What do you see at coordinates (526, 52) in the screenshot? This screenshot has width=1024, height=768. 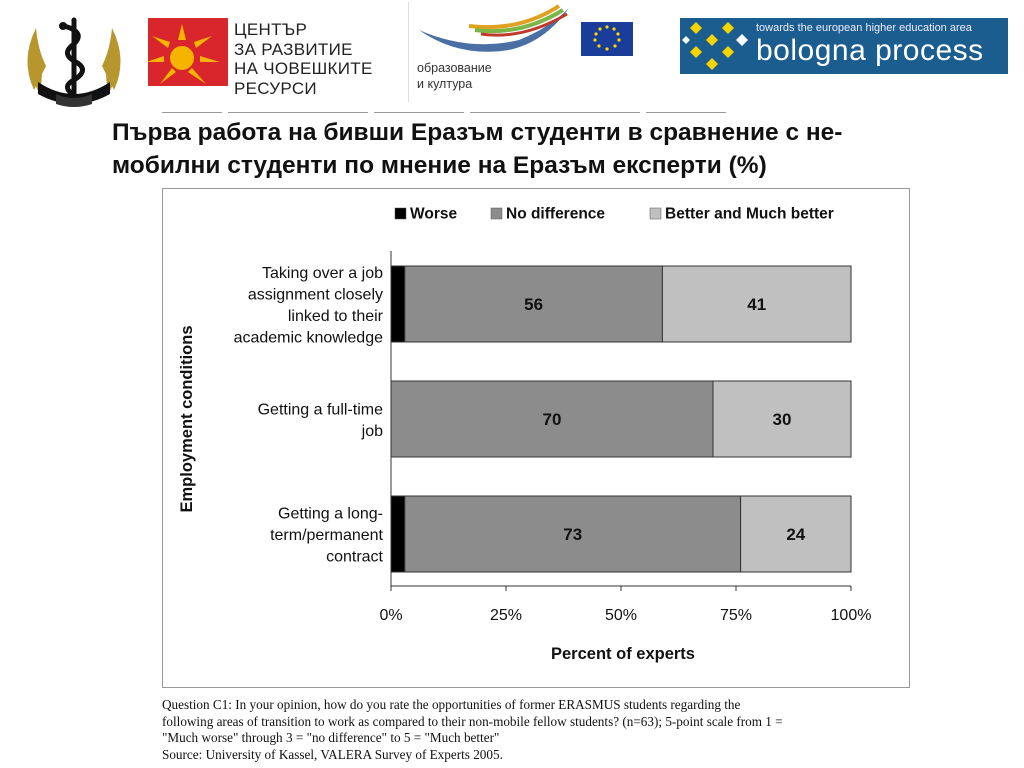 I see `education-culture-logo: образование и култура` at bounding box center [526, 52].